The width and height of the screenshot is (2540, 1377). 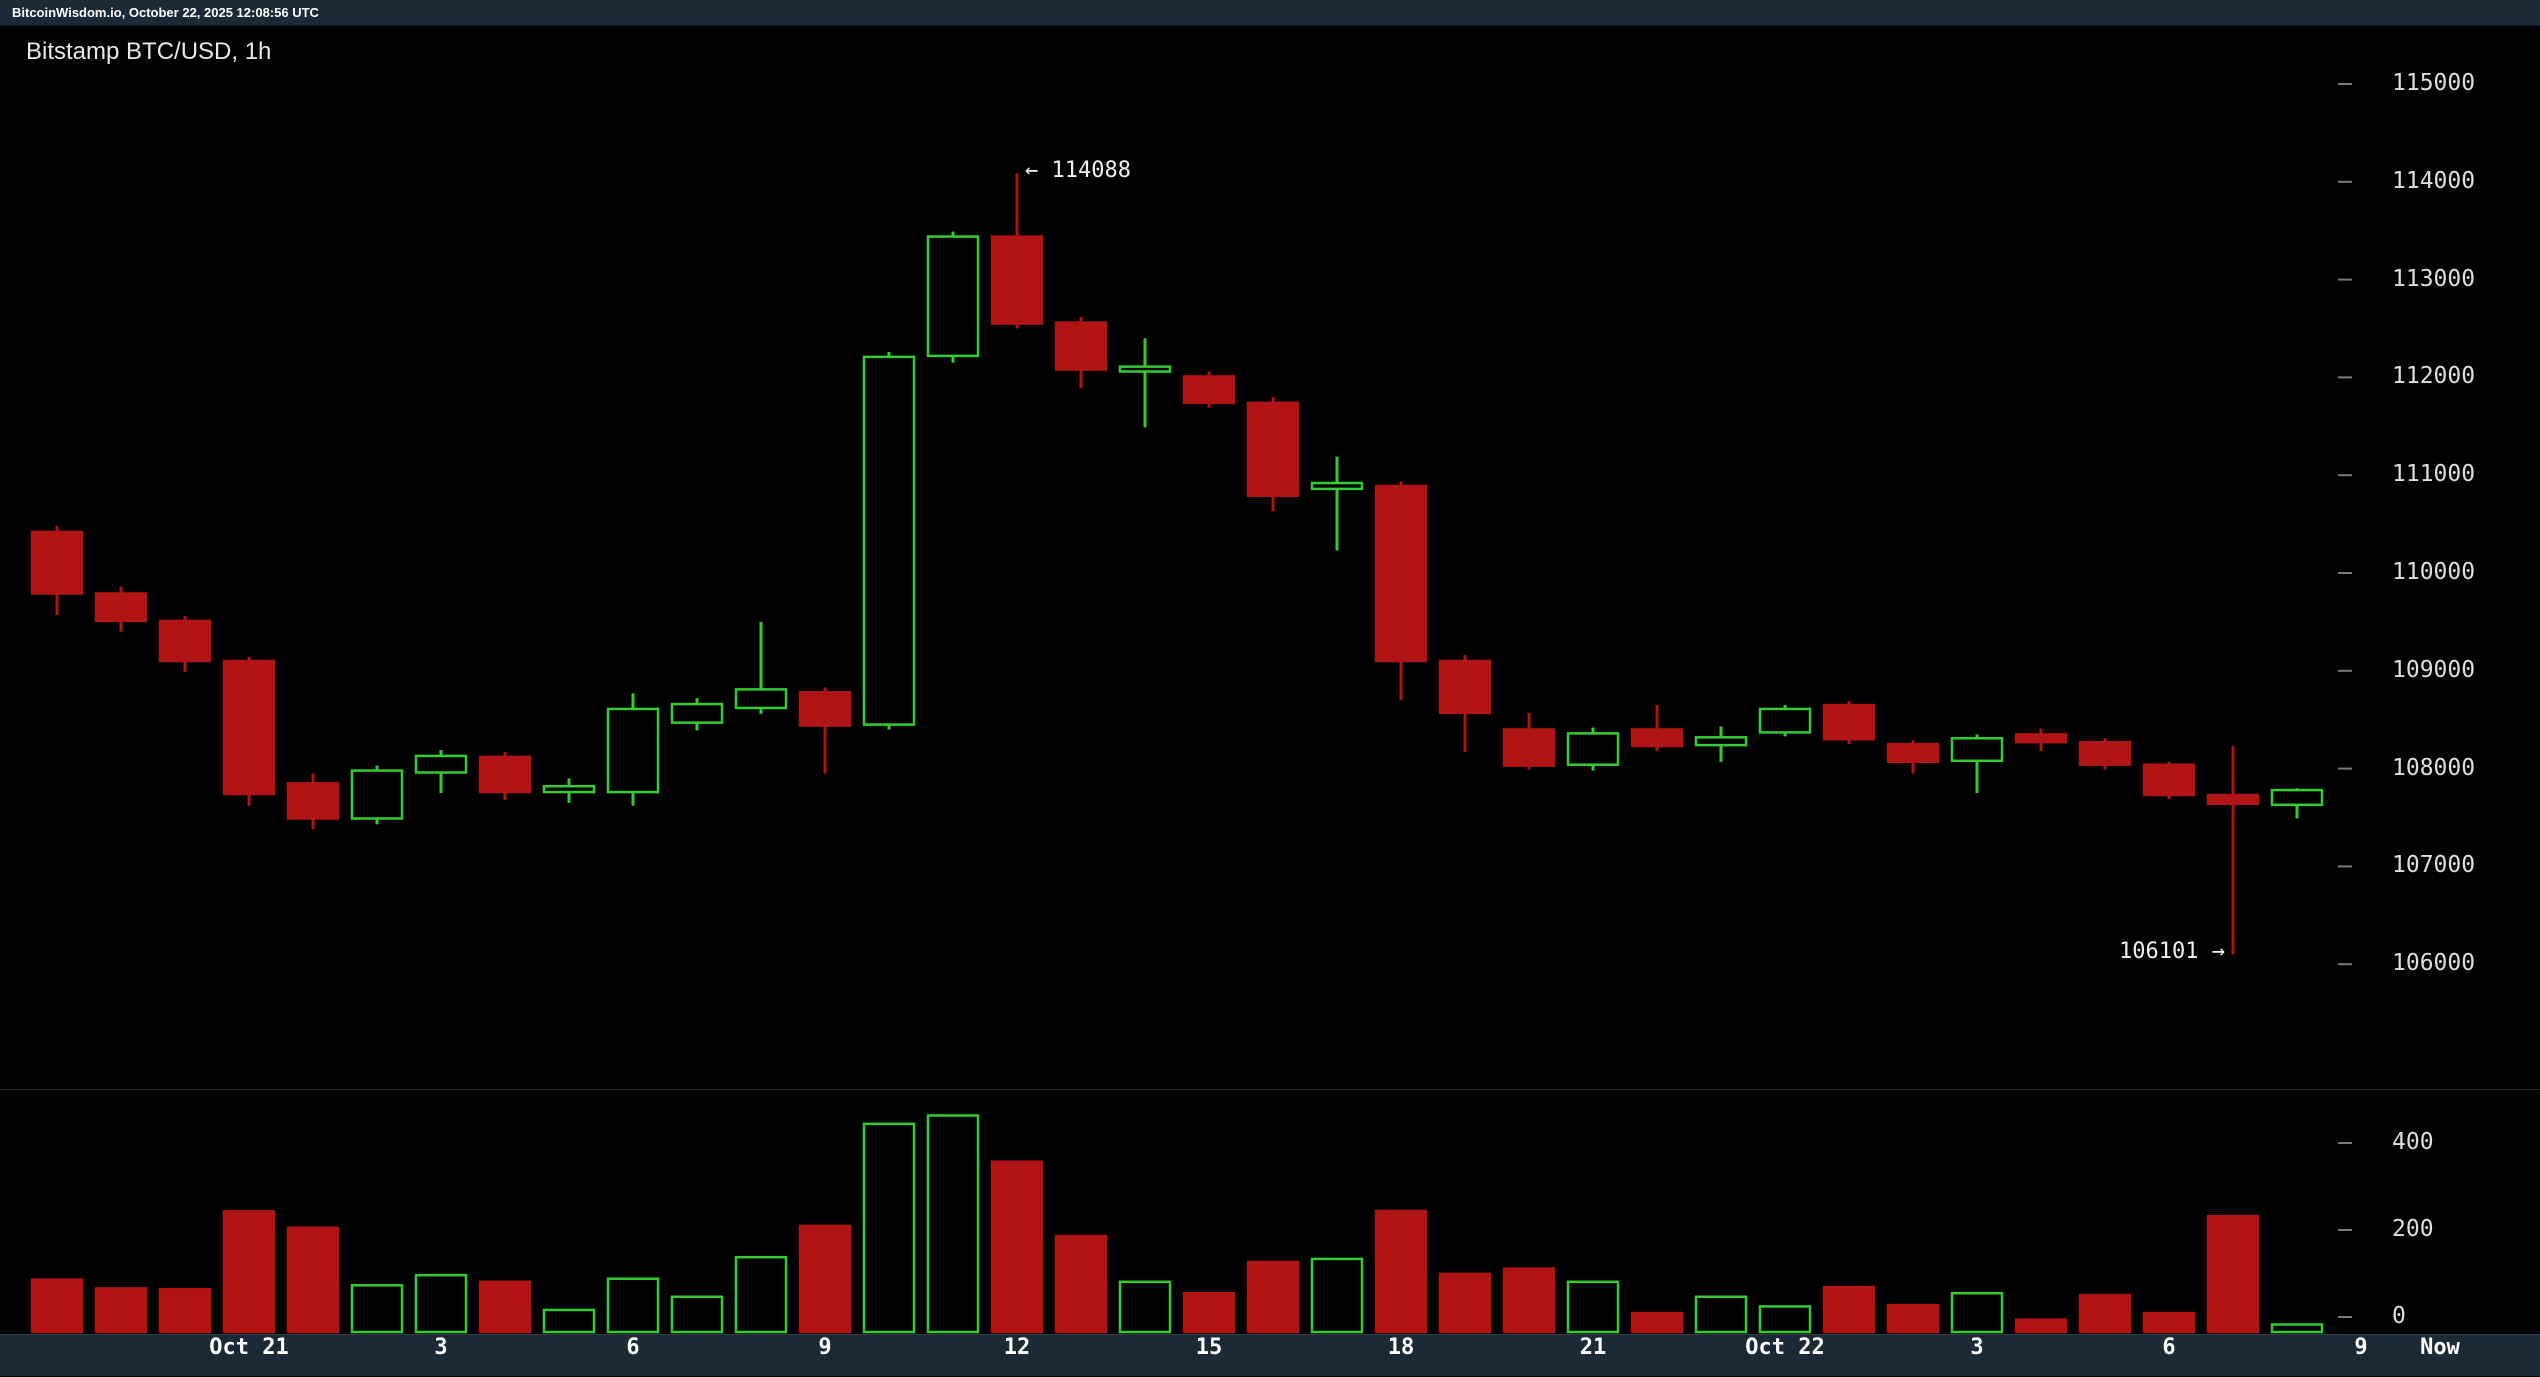 What do you see at coordinates (1270, 1355) in the screenshot?
I see `time-axis-bar: Now Oct 21 3 6 9 12 15 18 21 Oct 22 3 6 9` at bounding box center [1270, 1355].